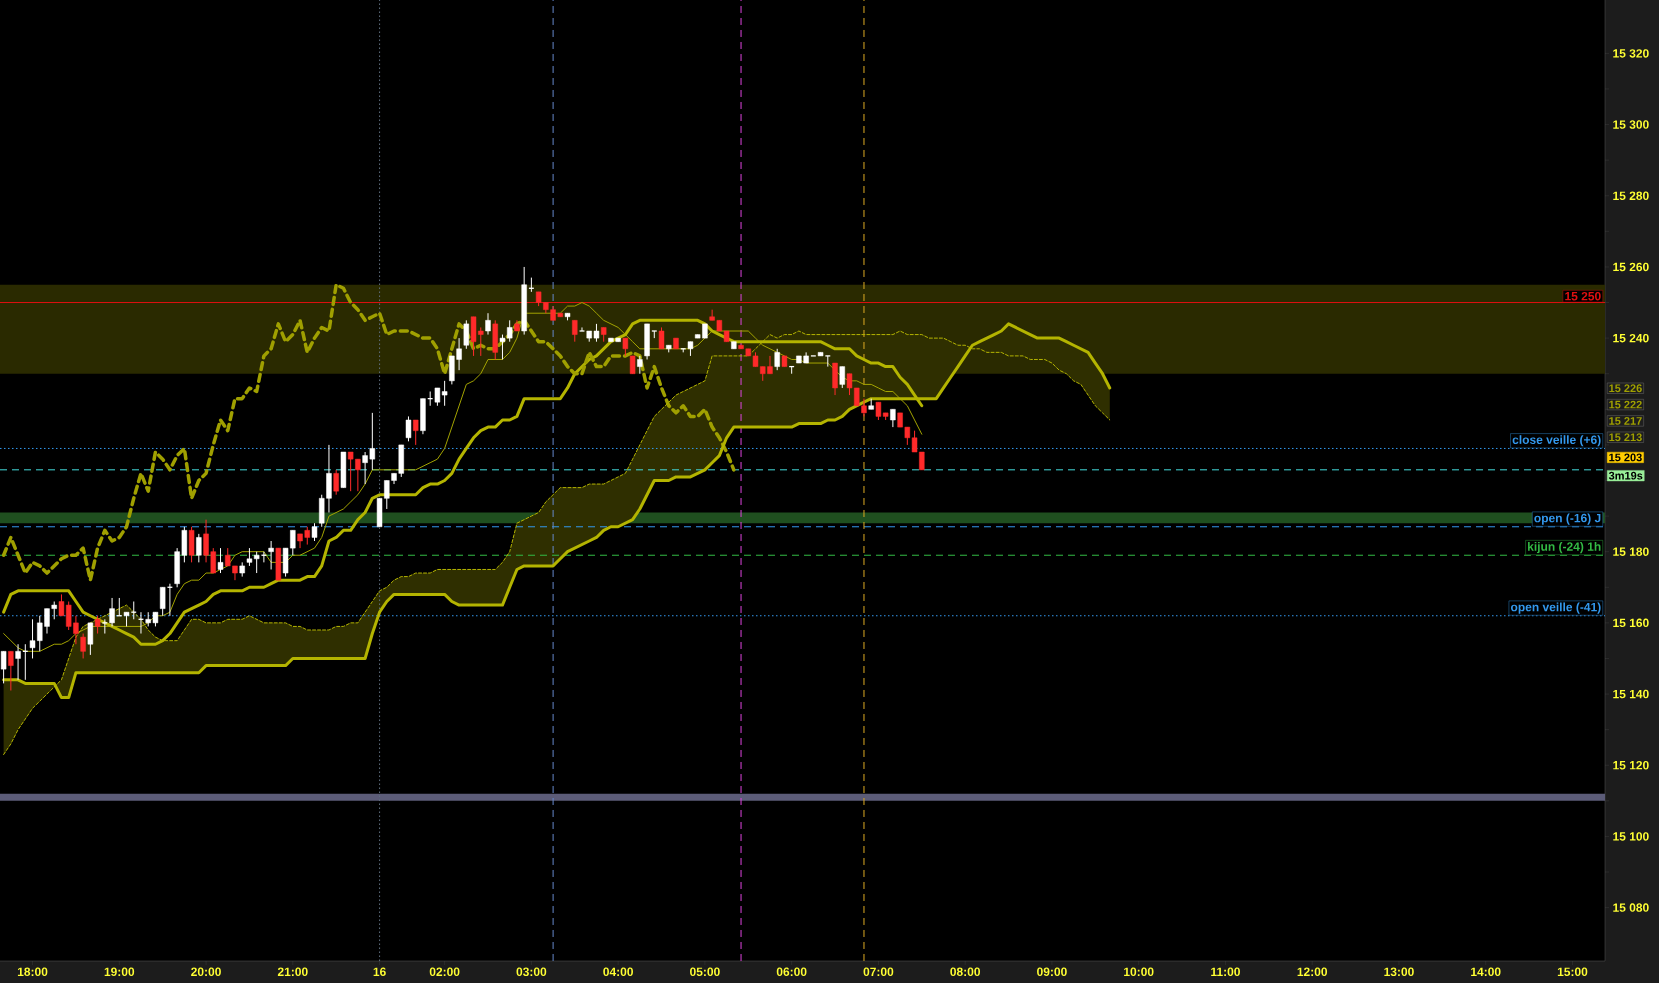 The width and height of the screenshot is (1659, 983). Describe the element at coordinates (1625, 421) in the screenshot. I see `text: 15 217` at that location.